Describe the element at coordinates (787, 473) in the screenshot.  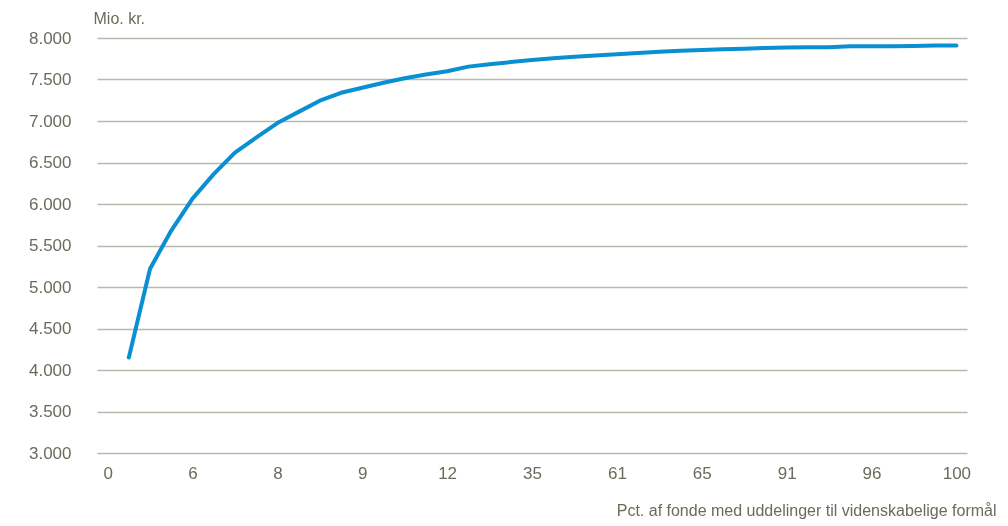
I see `x-tick-label: 91` at that location.